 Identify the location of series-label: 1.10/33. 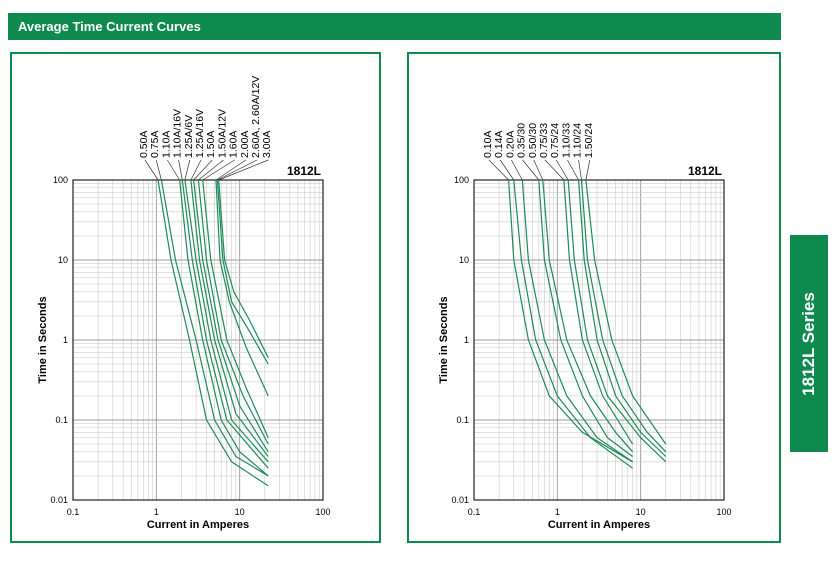
(566, 140).